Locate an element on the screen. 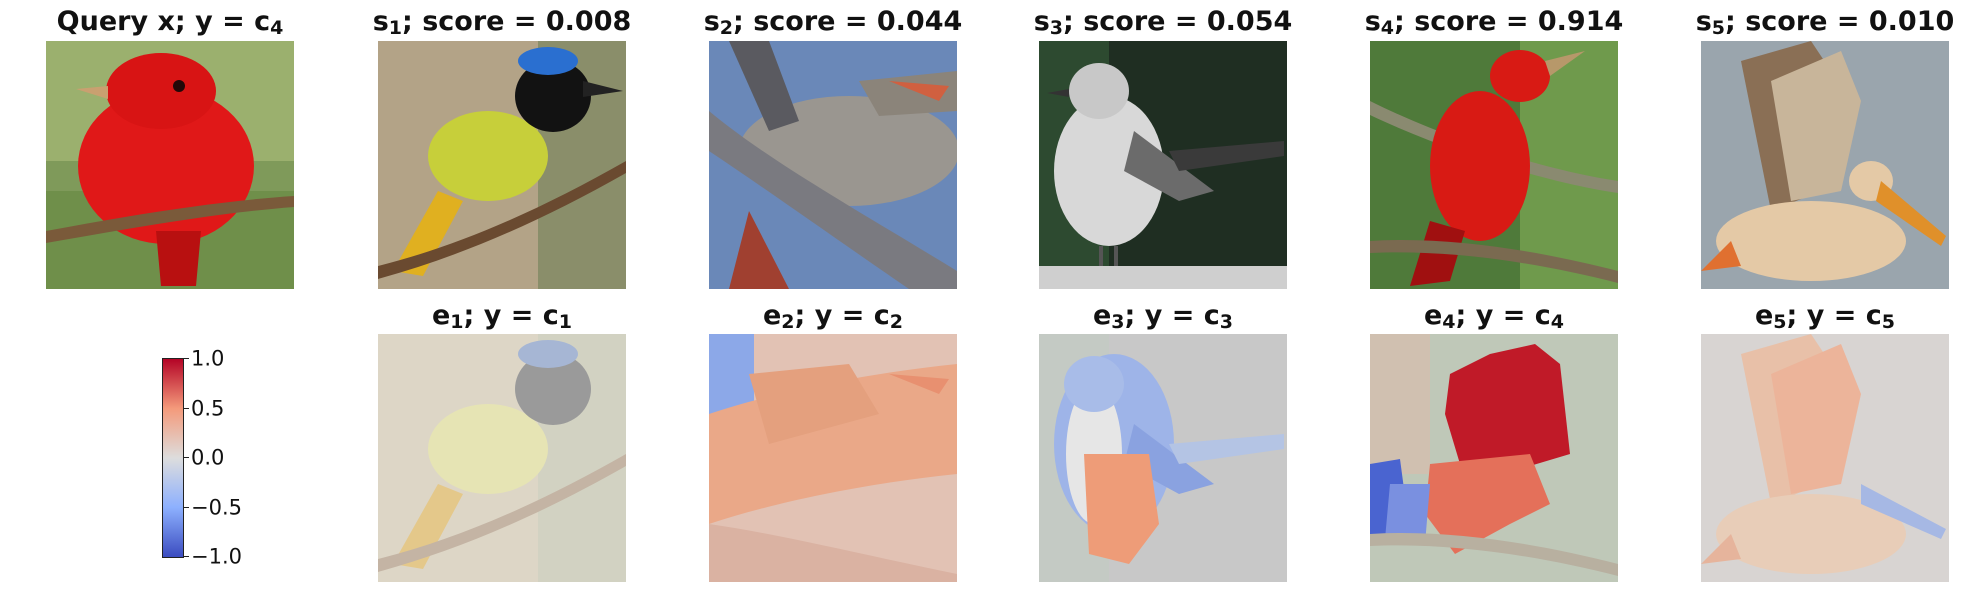 This screenshot has width=1963, height=591. support-title-2: s2; score = 0.044 is located at coordinates (833, 22).